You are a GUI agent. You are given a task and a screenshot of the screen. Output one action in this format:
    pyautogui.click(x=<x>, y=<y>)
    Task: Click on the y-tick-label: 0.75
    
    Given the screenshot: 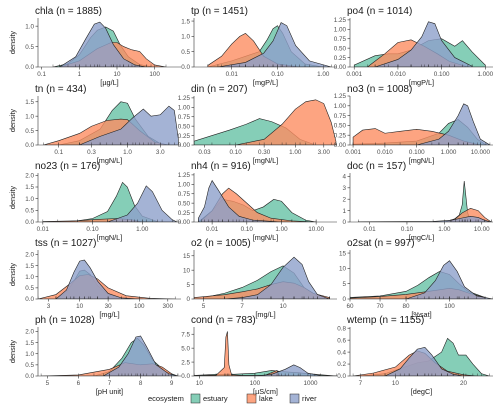 What is the action you would take?
    pyautogui.click(x=340, y=116)
    